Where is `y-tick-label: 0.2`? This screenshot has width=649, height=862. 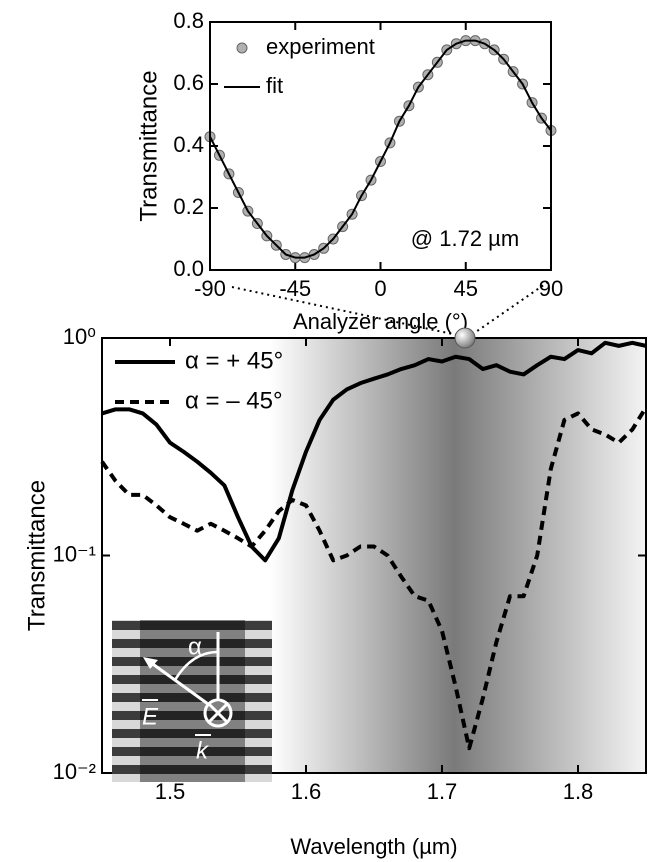 y-tick-label: 0.2 is located at coordinates (188, 206).